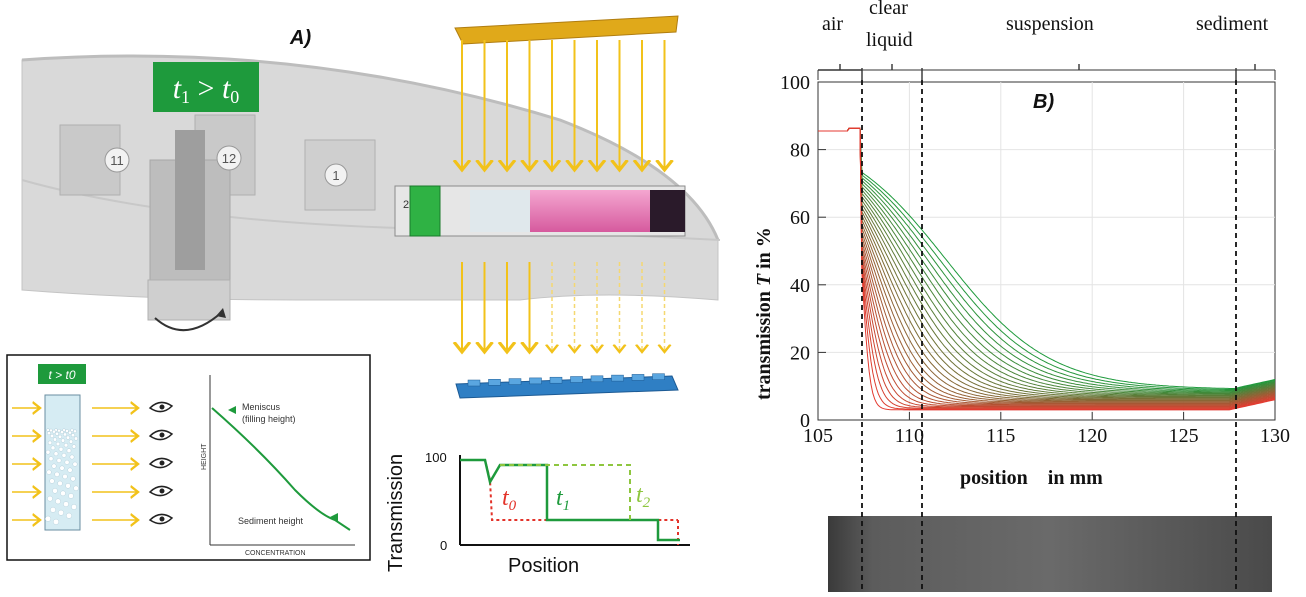 The image size is (1306, 597). Describe the element at coordinates (1275, 436) in the screenshot. I see `x-tick-label: 130` at that location.